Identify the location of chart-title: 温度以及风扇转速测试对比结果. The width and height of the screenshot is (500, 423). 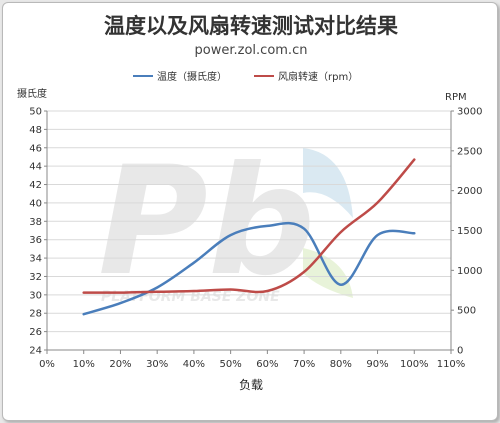
(251, 26).